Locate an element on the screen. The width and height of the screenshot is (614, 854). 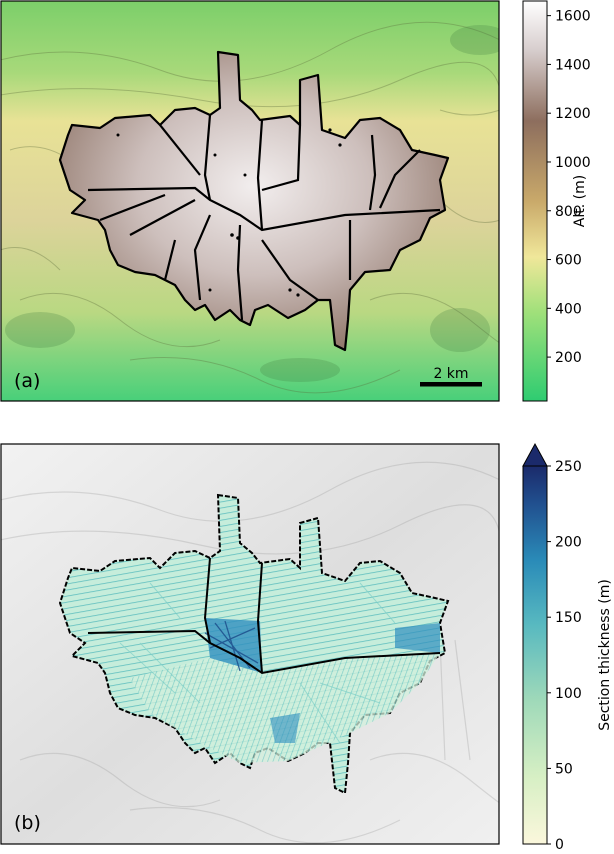
thickness-colorbar-ticks: 0 50 100 150 200 250 is located at coordinates (564, 656).